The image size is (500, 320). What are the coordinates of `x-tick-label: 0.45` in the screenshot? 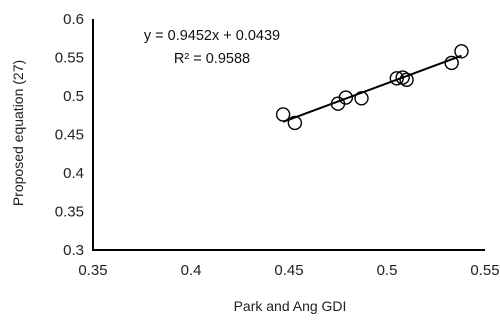 It's located at (288, 270).